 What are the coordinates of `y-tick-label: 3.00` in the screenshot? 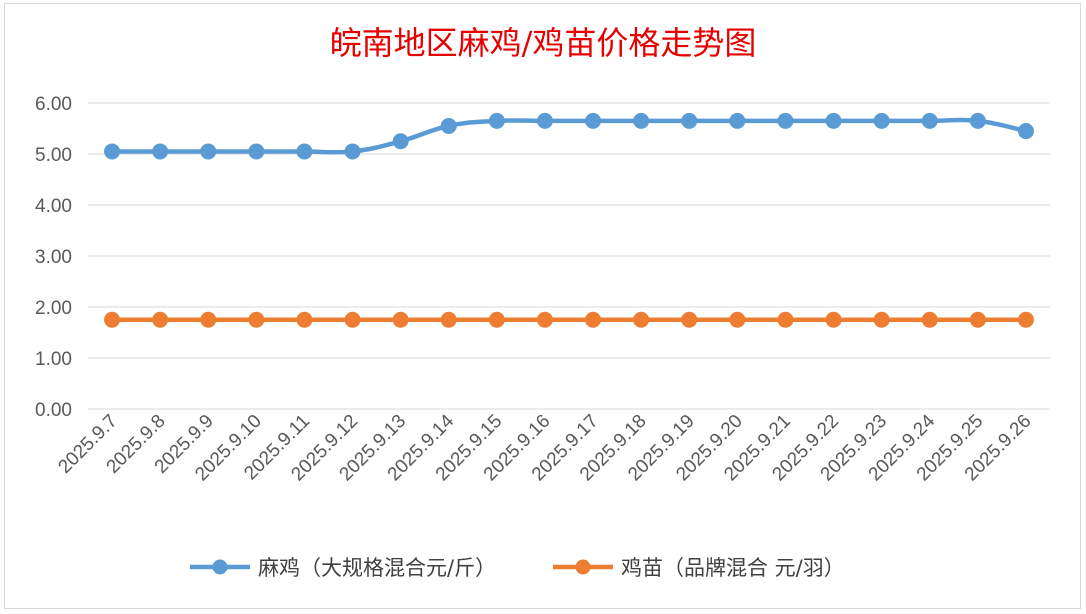 It's located at (53, 257).